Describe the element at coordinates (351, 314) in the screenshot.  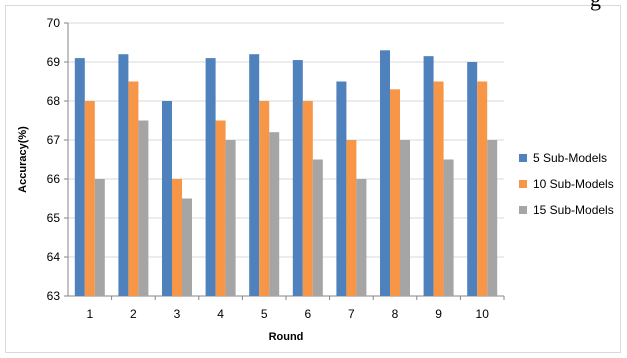
I see `x-tick-label: 7` at that location.